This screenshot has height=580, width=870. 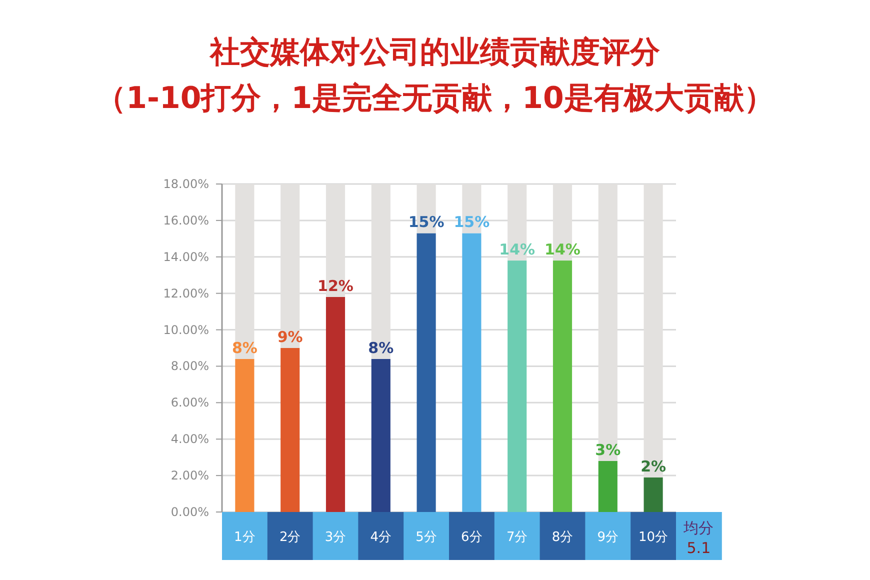 What do you see at coordinates (517, 537) in the screenshot?
I see `x-tick-label: 7分` at bounding box center [517, 537].